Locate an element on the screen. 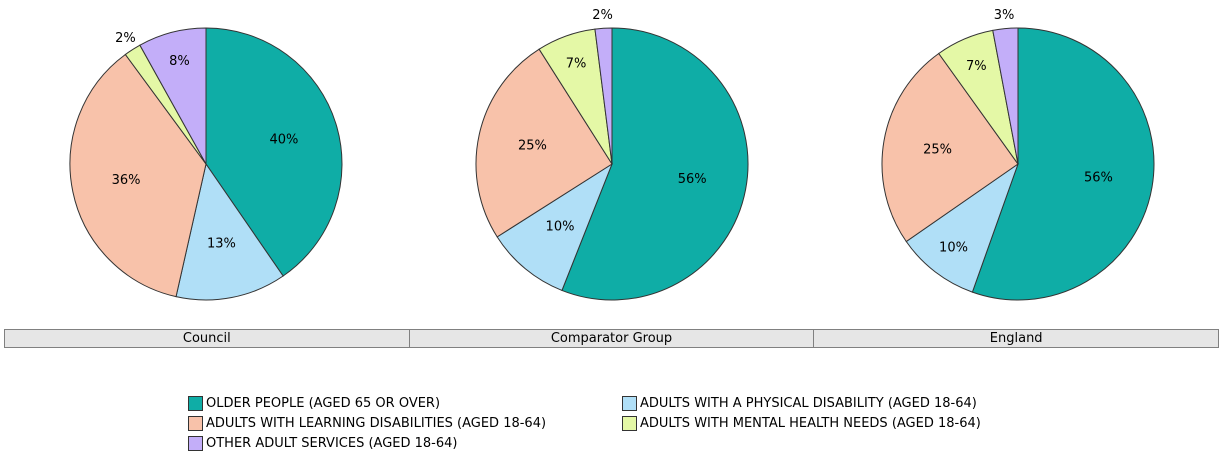 The image size is (1221, 458). slice-label: 40% is located at coordinates (283, 139).